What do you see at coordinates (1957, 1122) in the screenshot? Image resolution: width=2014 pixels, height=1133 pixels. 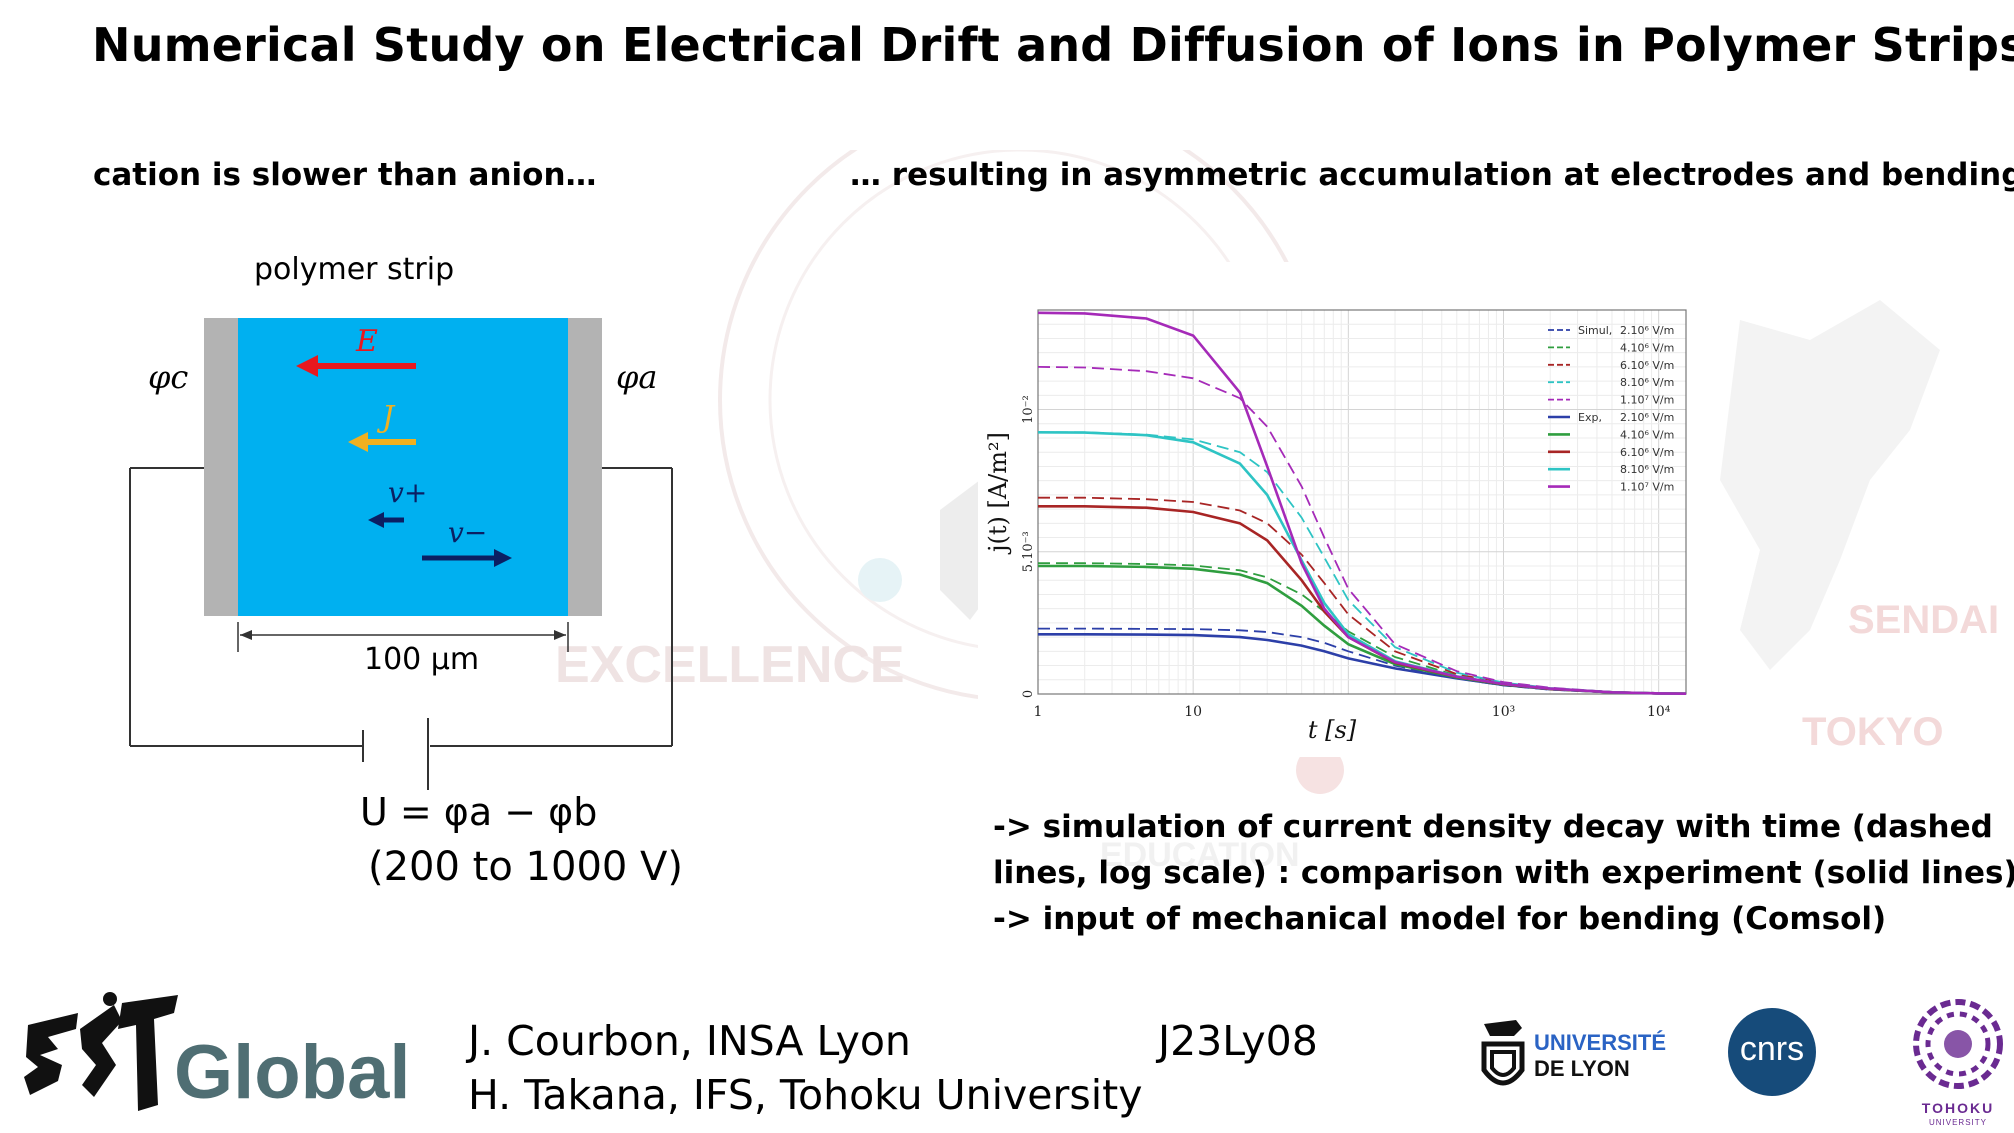 I see `tohoku-subtext: UNIVERSITY` at bounding box center [1957, 1122].